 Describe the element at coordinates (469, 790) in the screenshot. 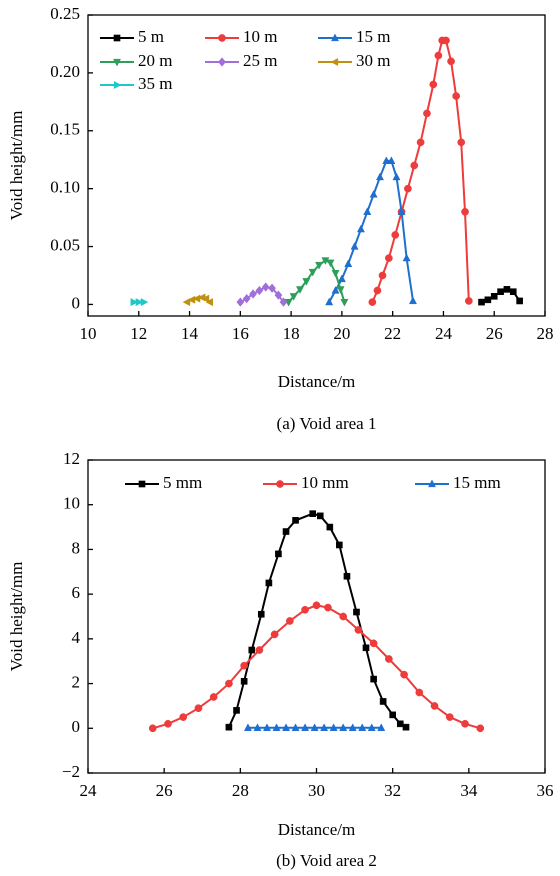

I see `x-tick-label: 34` at that location.